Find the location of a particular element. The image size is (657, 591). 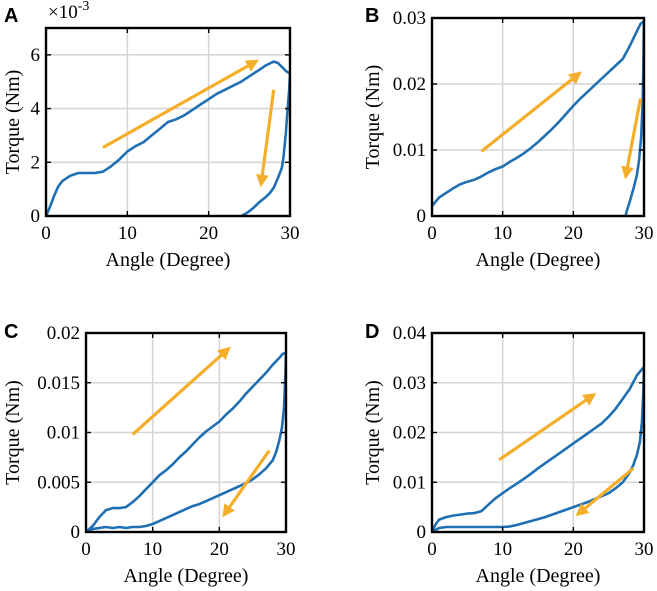

y-tick-label: 4 is located at coordinates (36, 109).